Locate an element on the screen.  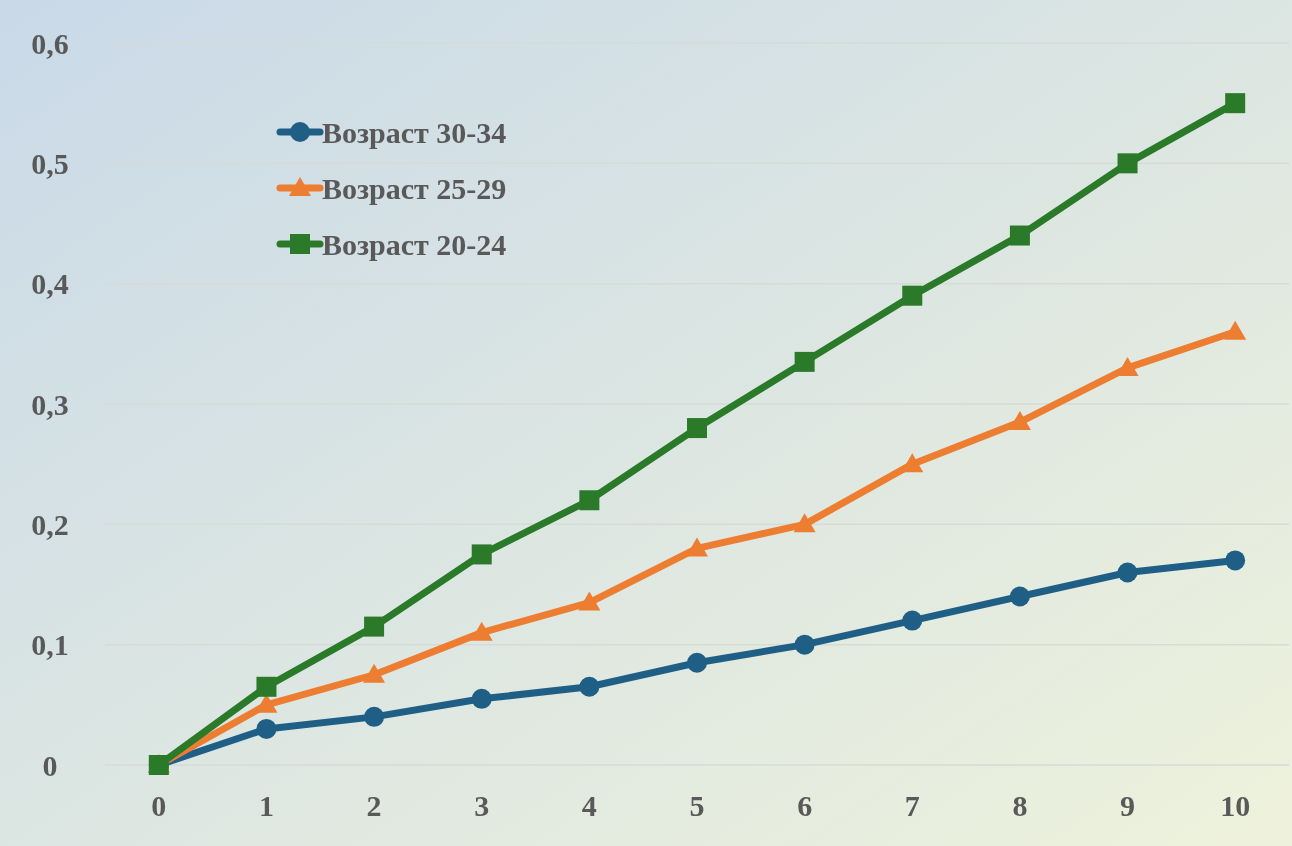
y-tick-label: 0,4 is located at coordinates (50, 284).